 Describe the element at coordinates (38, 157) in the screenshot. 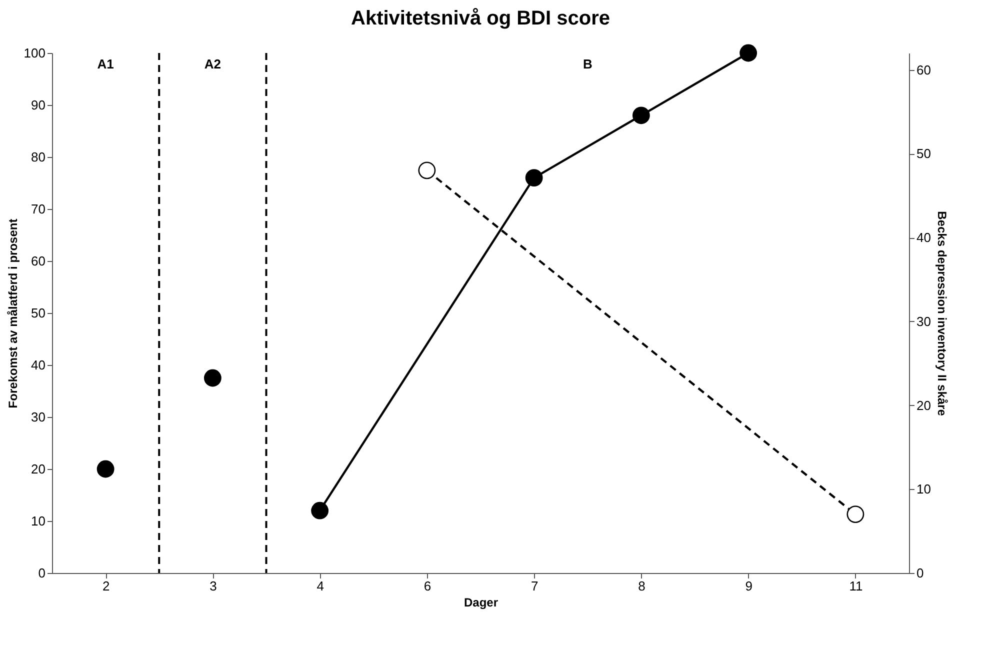

I see `y-tick-label: 80` at that location.